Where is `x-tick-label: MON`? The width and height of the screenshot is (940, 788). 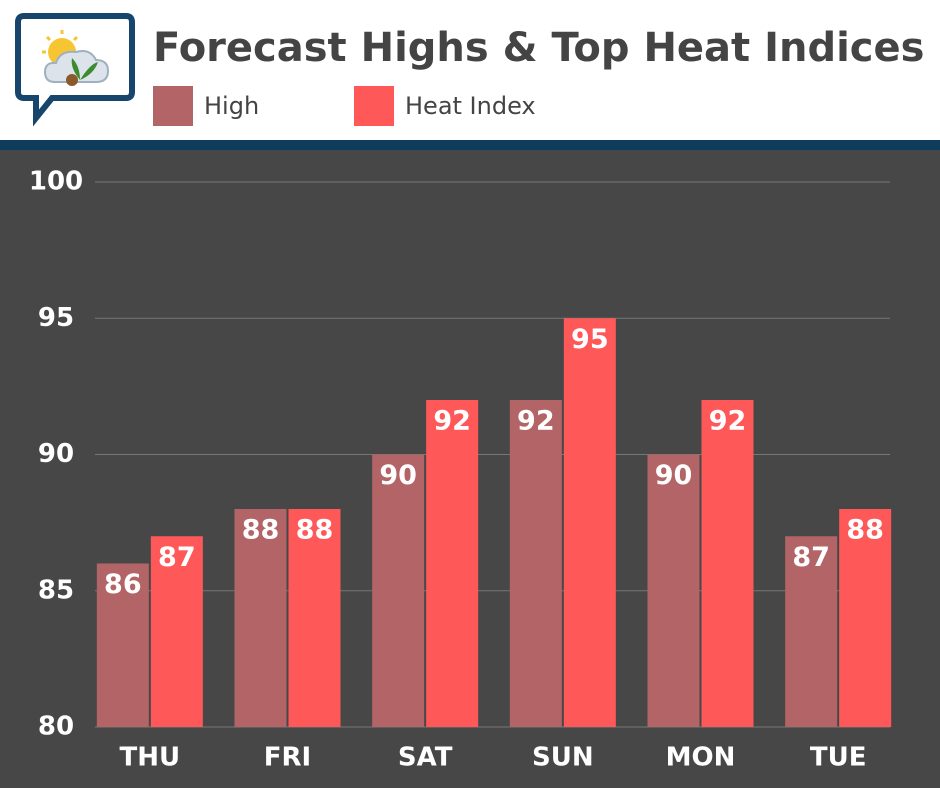 x-tick-label: MON is located at coordinates (701, 758).